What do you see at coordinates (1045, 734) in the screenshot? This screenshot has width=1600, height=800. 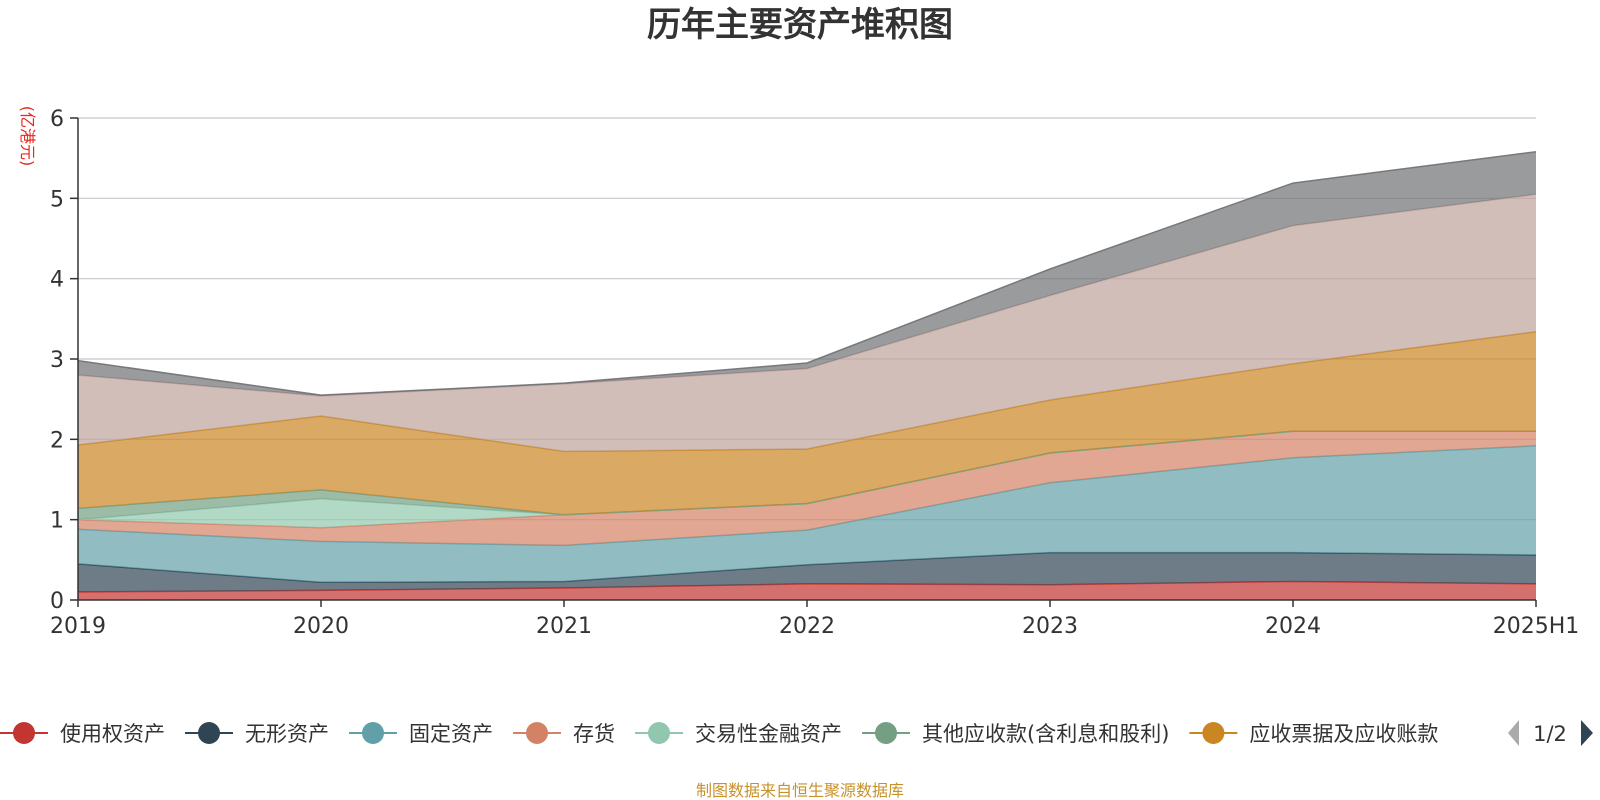 I see `legend-label: 其他应收款(含利息和股利)` at bounding box center [1045, 734].